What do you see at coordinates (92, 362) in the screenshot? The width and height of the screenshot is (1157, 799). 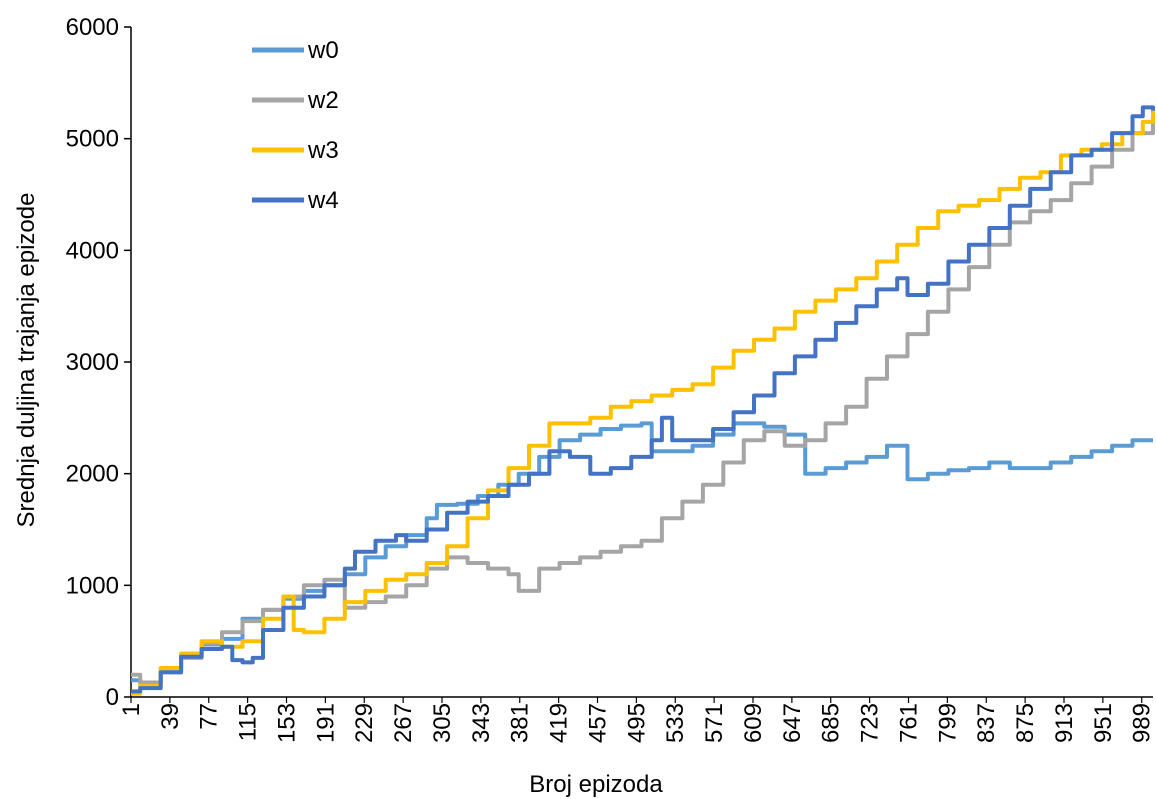 I see `y-tick-label: 3000` at bounding box center [92, 362].